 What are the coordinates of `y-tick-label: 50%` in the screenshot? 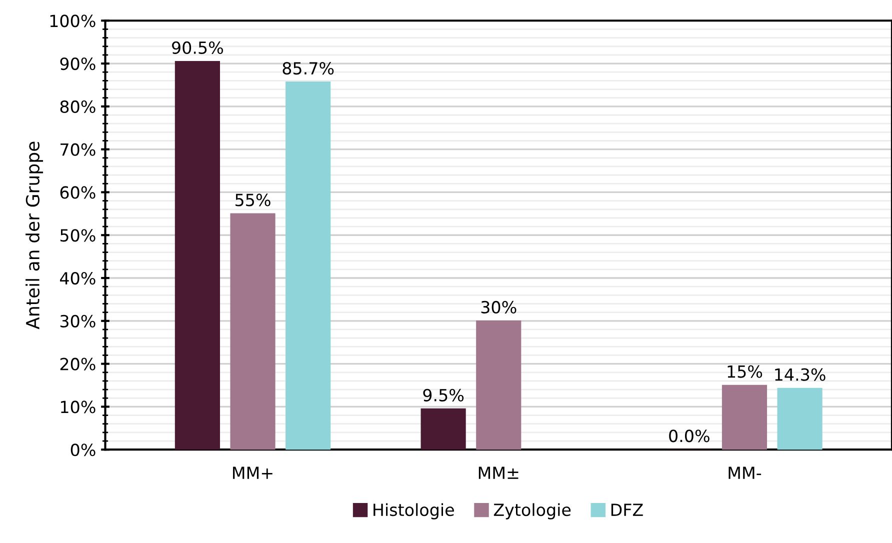 It's located at (78, 235).